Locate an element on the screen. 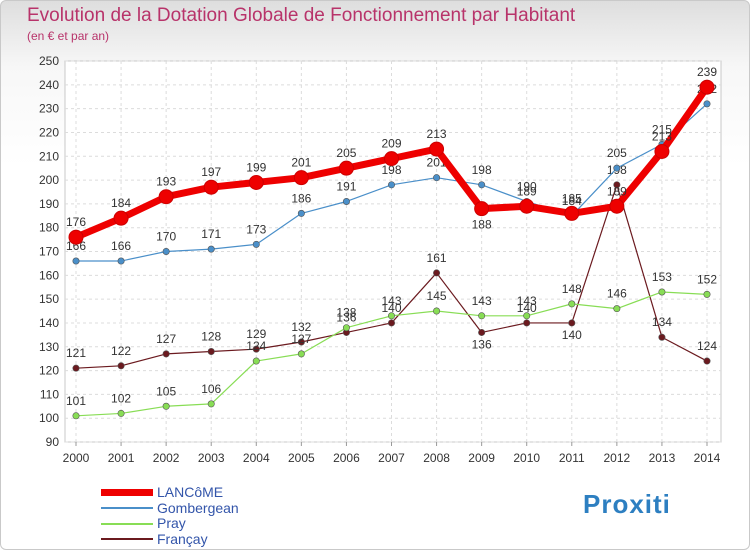  data-label: 189 is located at coordinates (617, 191).